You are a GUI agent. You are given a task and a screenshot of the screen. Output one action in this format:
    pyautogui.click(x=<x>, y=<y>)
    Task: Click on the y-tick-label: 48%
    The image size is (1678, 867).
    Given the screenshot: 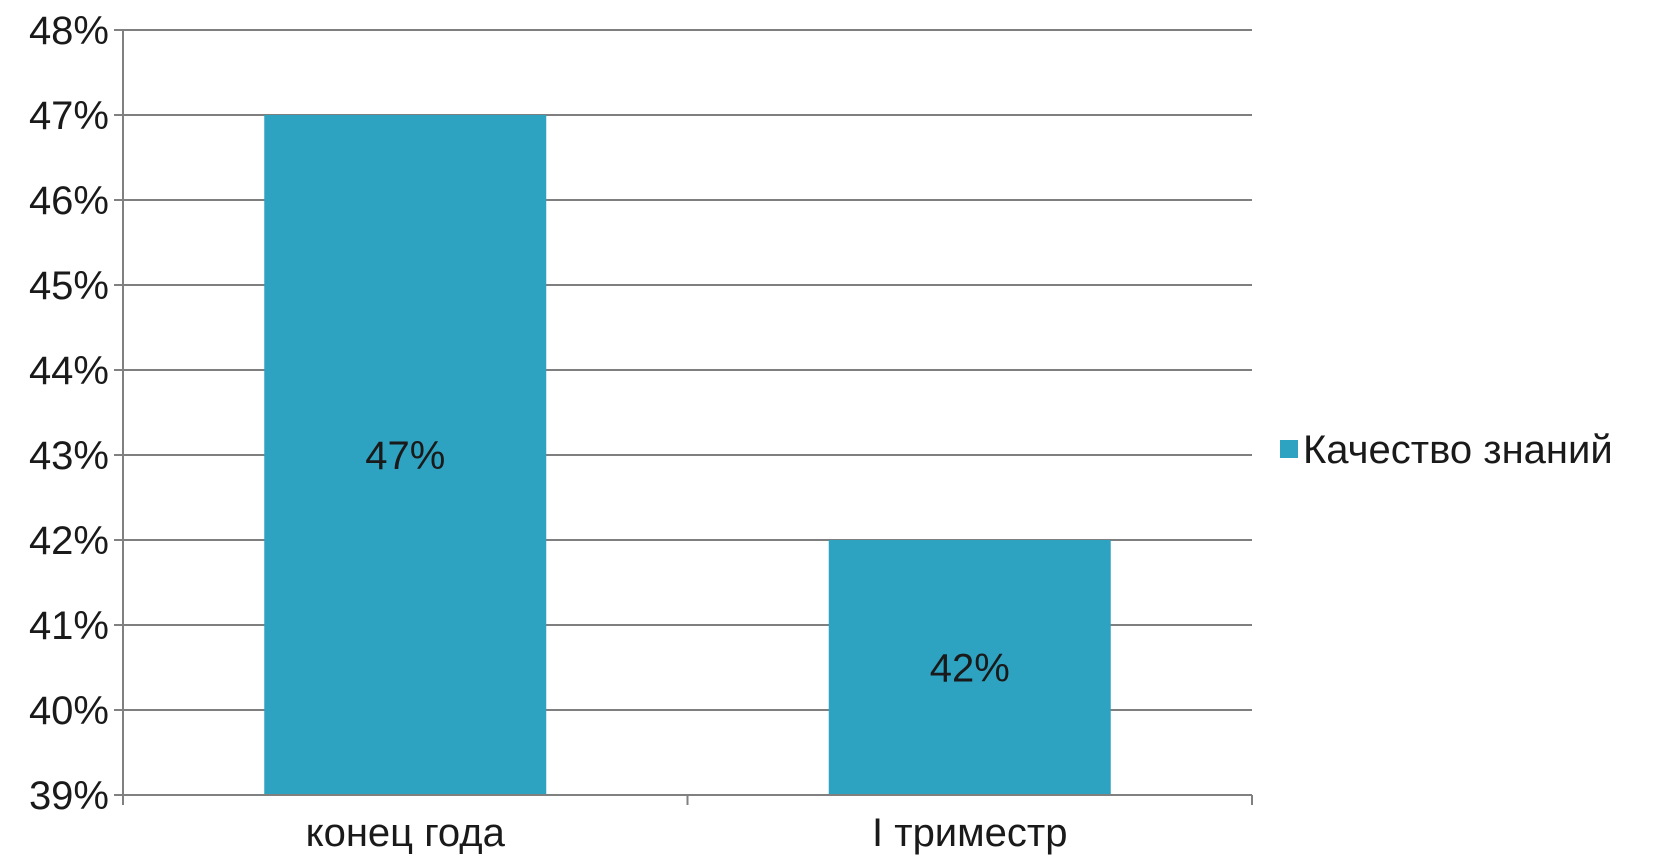 What is the action you would take?
    pyautogui.click(x=69, y=31)
    